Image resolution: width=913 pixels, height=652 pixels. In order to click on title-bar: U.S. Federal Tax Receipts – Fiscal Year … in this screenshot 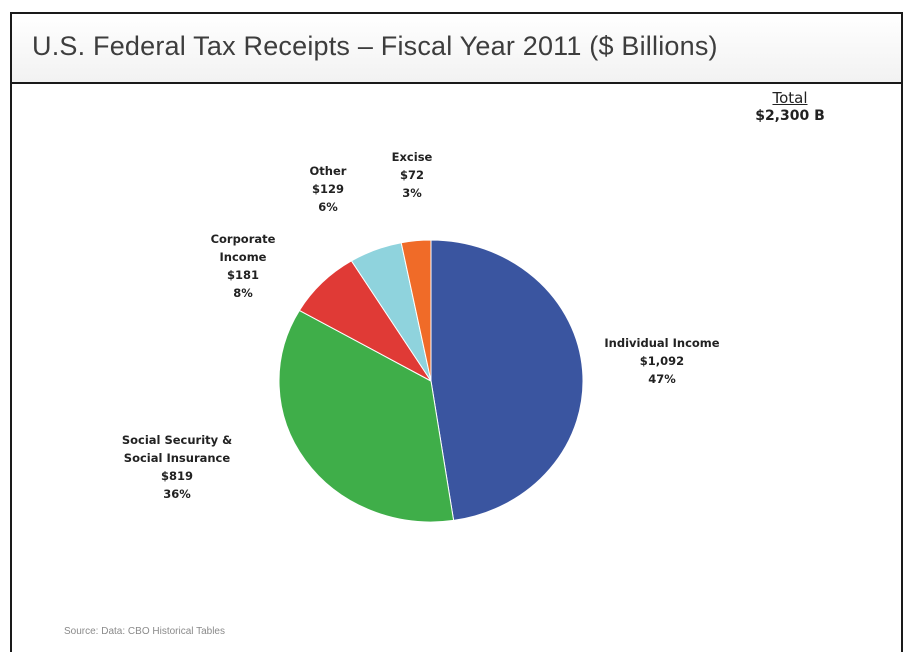, I will do `click(456, 49)`.